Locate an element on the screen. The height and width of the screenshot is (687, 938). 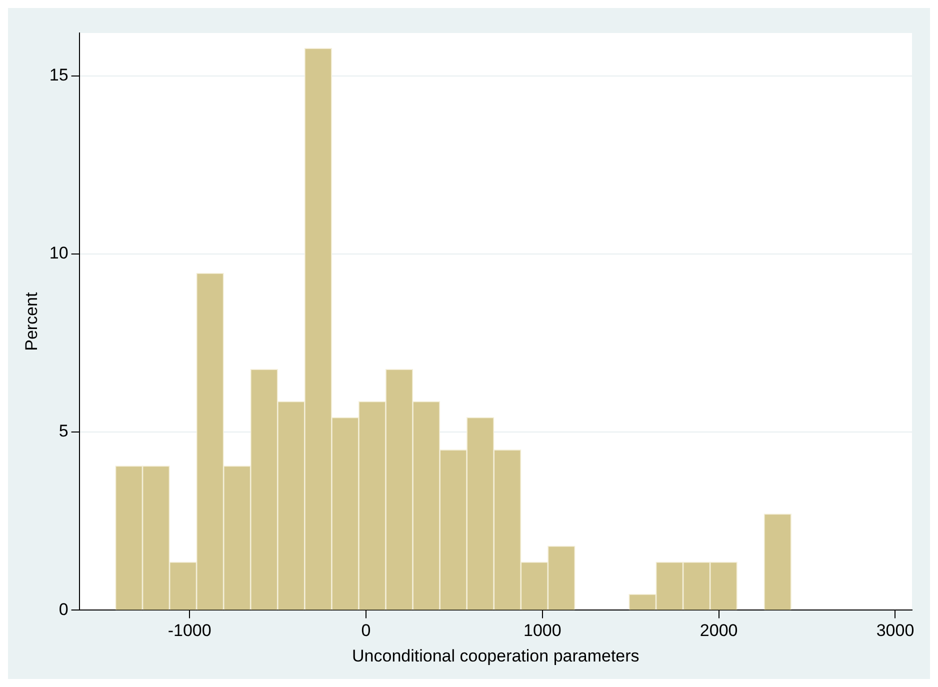
y-tick-label: 0 is located at coordinates (63, 609).